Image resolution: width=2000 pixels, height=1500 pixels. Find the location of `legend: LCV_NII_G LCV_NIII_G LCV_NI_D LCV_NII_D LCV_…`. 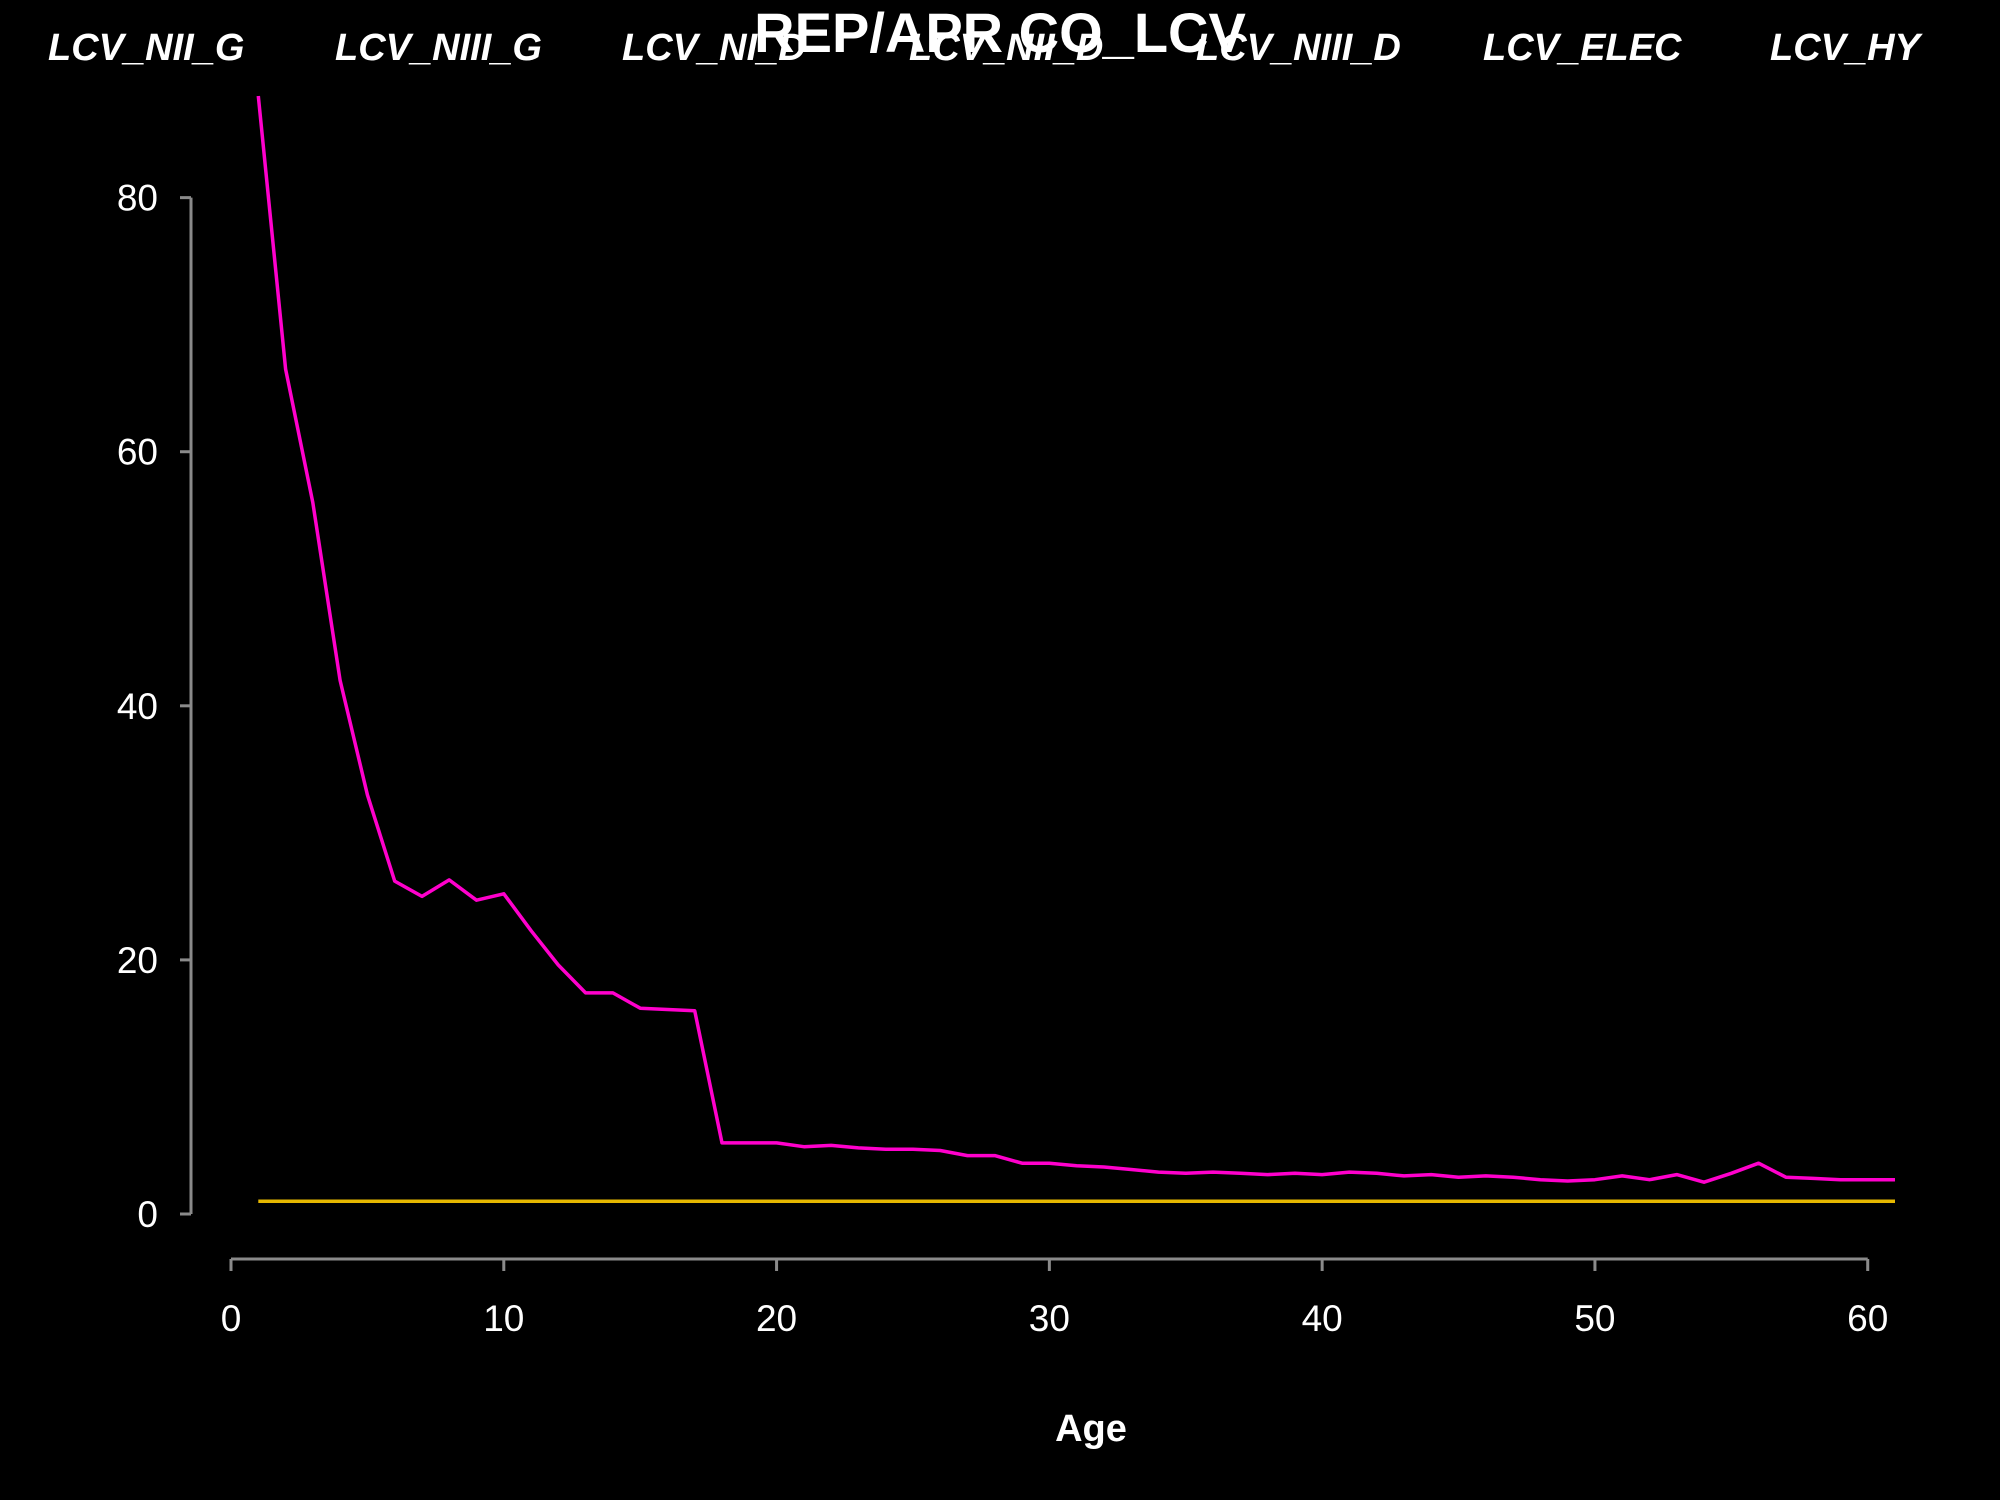

legend: LCV_NII_G LCV_NIII_G LCV_NI_D LCV_NII_D LCV_… is located at coordinates (986, 48).